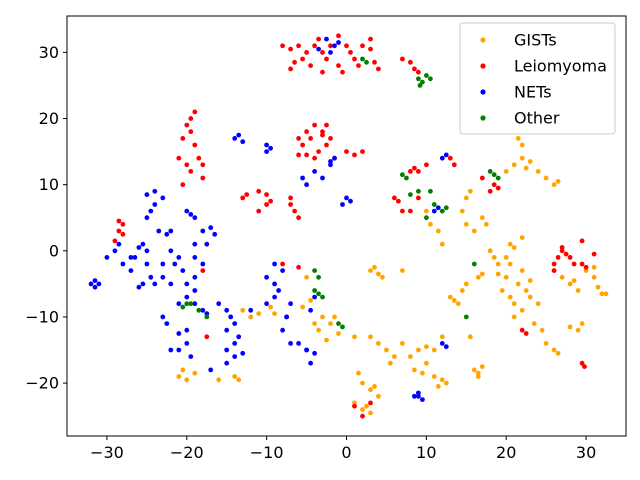 This screenshot has width=640, height=480. Describe the element at coordinates (107, 452) in the screenshot. I see `x-tick-label: −30` at that location.